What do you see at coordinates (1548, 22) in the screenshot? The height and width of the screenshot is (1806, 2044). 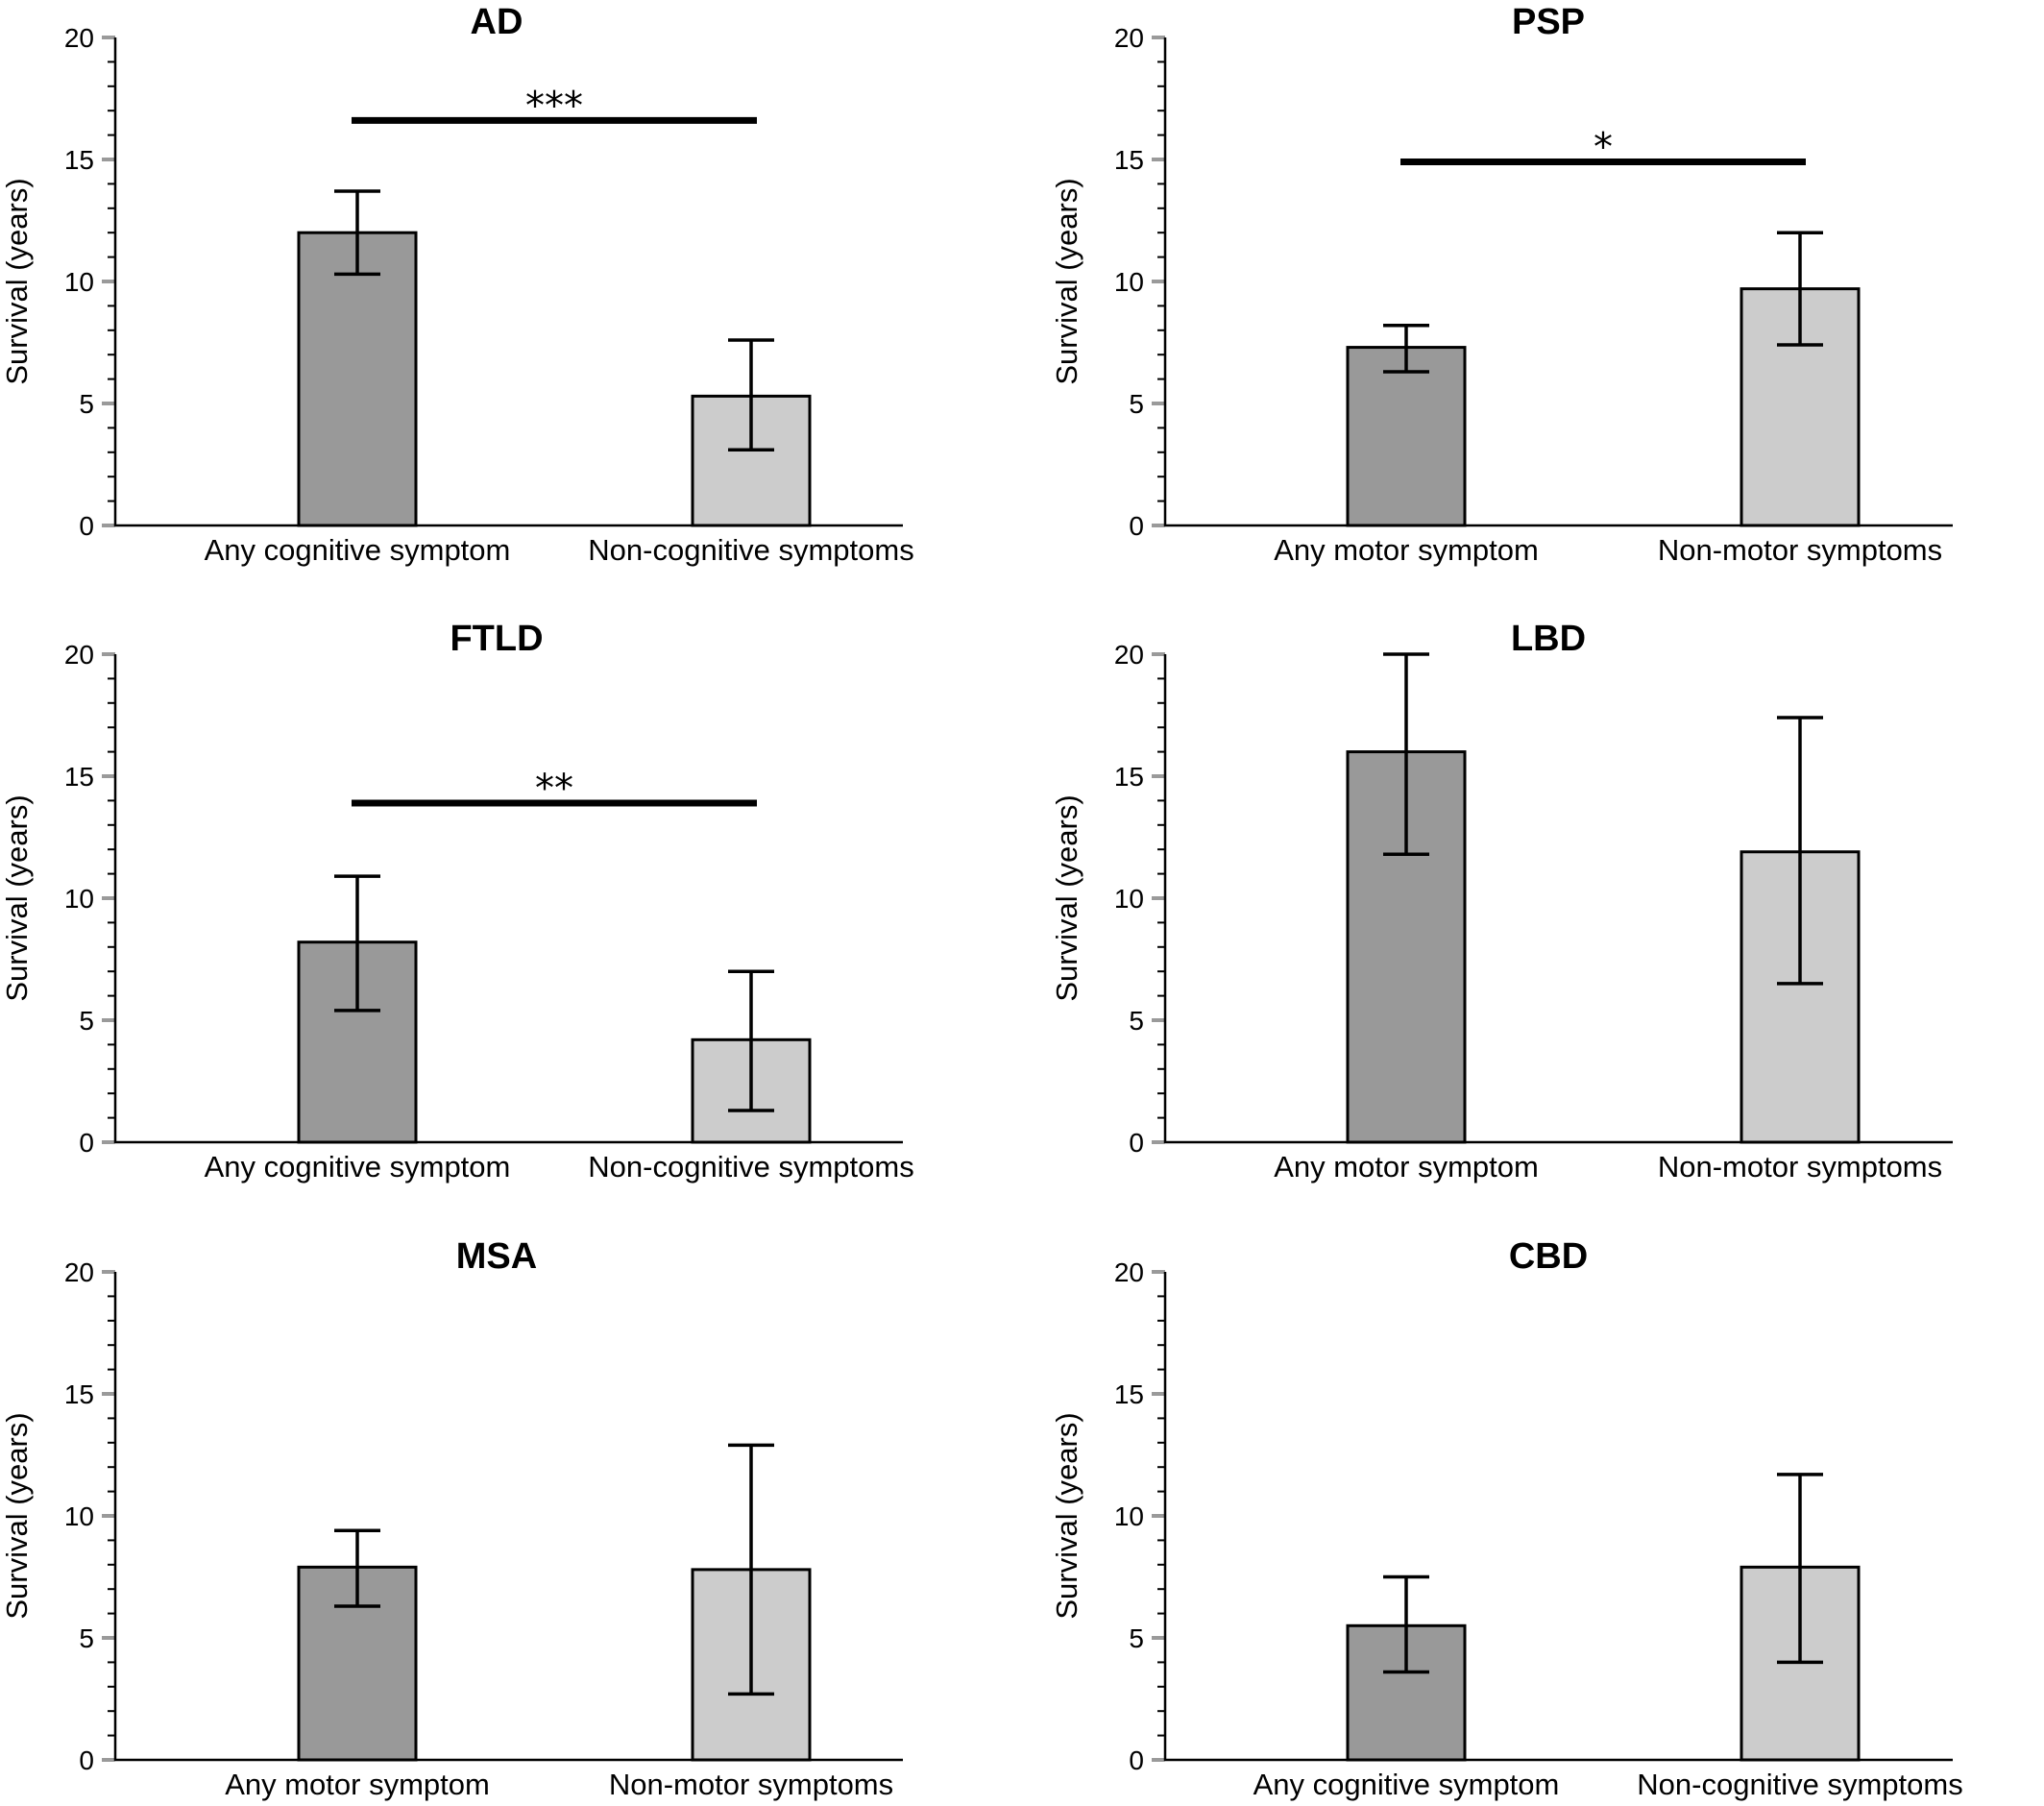 I see `chart-title: PSP` at bounding box center [1548, 22].